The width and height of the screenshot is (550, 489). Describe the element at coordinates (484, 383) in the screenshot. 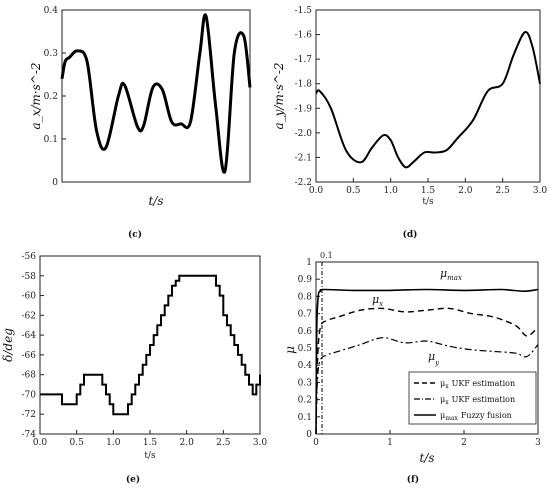

I see `legend-entry-1-text: UKF estimation` at that location.